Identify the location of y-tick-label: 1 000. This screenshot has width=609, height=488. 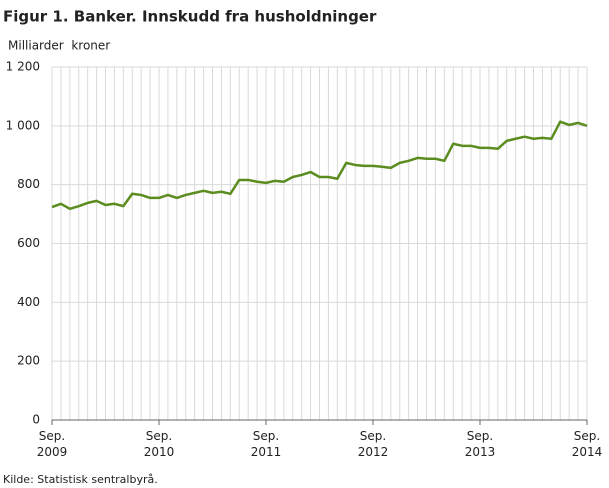
(23, 125).